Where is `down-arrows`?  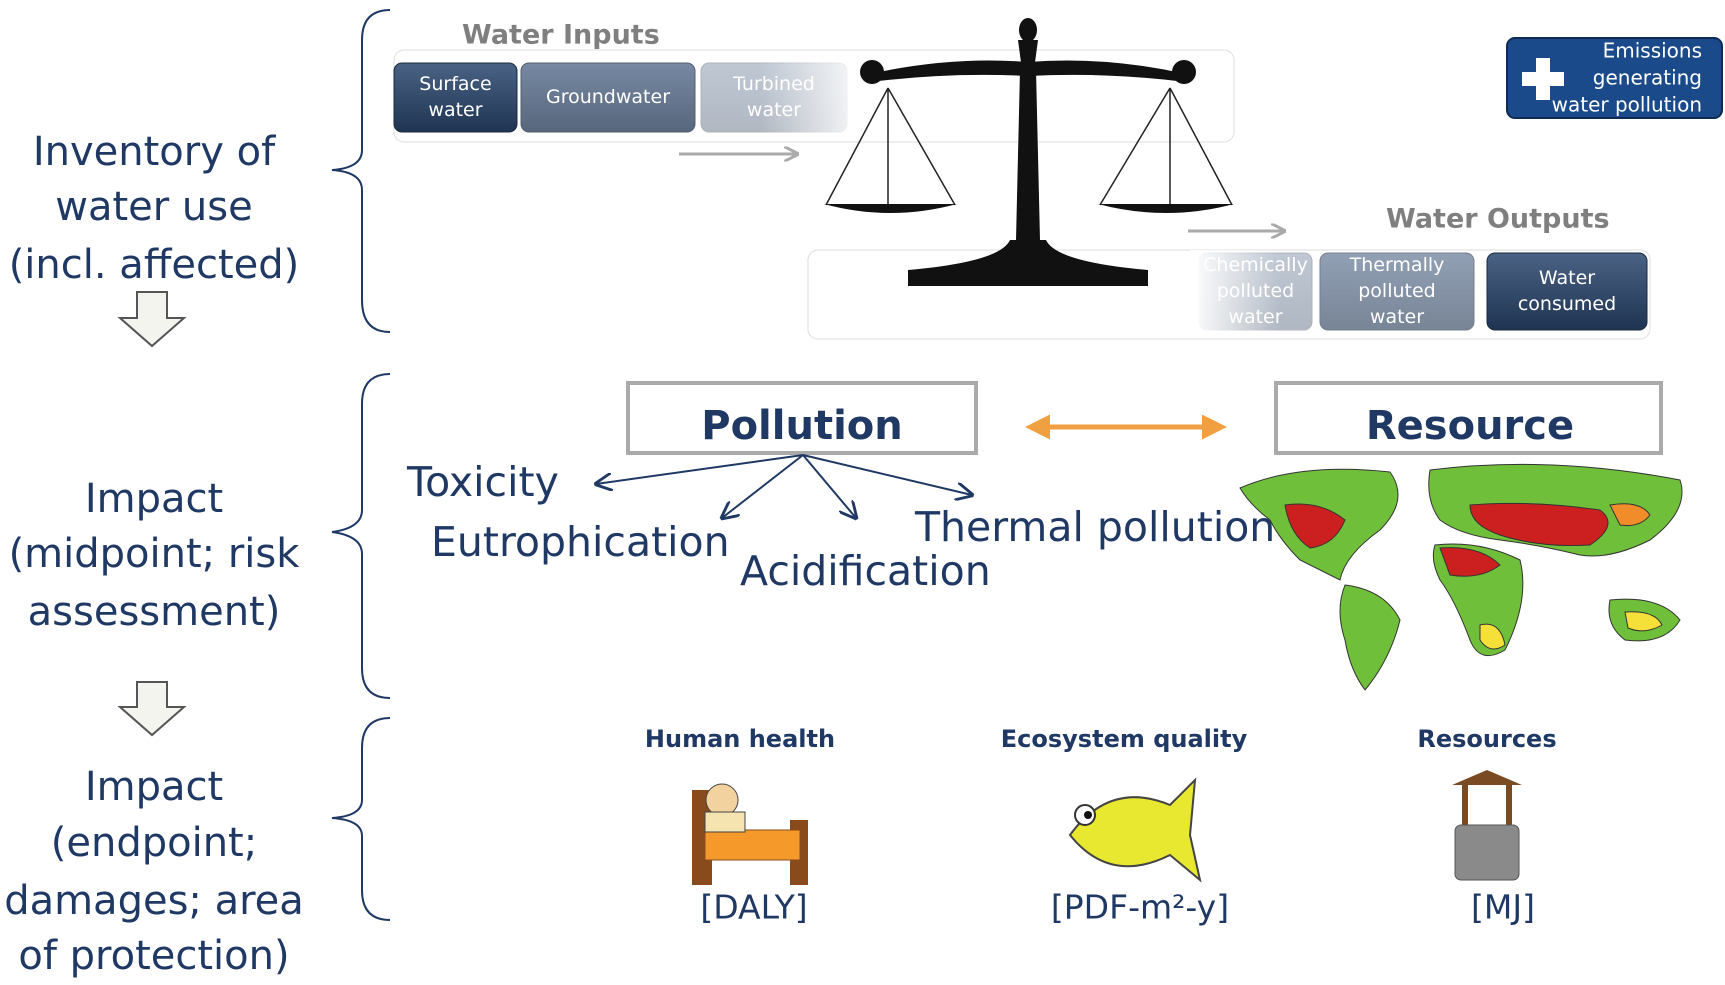
down-arrows is located at coordinates (152, 514).